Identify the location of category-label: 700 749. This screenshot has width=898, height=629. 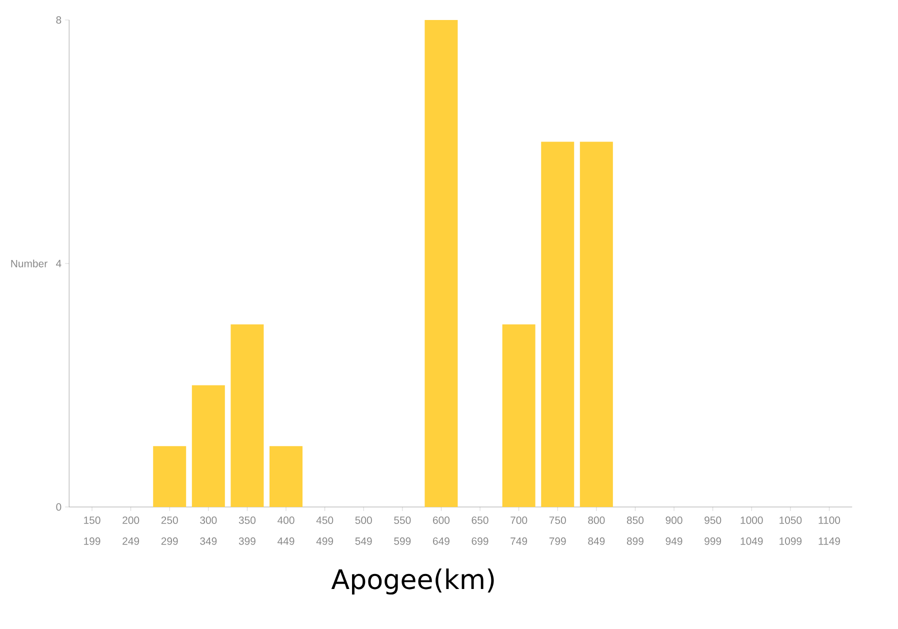
(519, 530).